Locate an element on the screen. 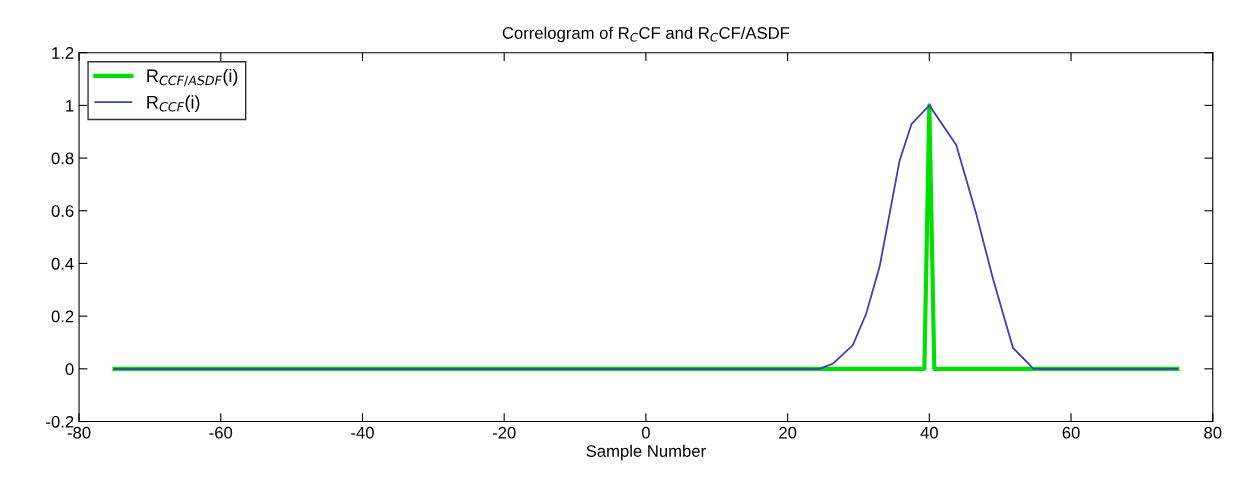 The height and width of the screenshot is (479, 1235). y-tick-label: 0.4 is located at coordinates (62, 263).